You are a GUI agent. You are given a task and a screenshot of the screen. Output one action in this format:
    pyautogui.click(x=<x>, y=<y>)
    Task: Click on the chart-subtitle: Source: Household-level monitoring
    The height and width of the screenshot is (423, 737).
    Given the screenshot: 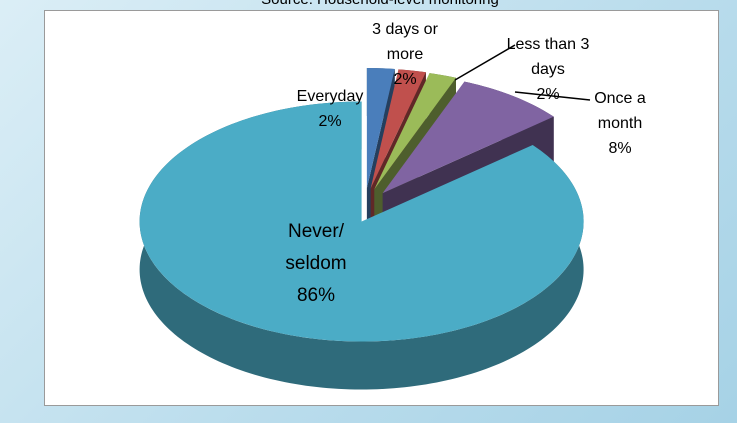 What is the action you would take?
    pyautogui.click(x=380, y=4)
    